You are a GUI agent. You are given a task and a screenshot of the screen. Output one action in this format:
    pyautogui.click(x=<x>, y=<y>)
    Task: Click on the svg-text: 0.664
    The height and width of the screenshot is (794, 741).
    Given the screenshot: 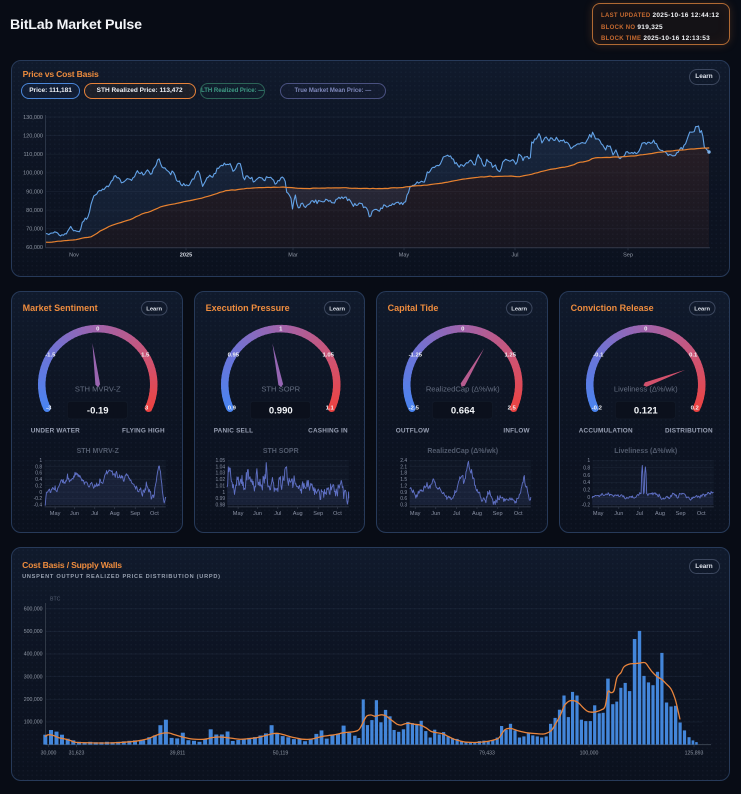 What is the action you would take?
    pyautogui.click(x=463, y=411)
    